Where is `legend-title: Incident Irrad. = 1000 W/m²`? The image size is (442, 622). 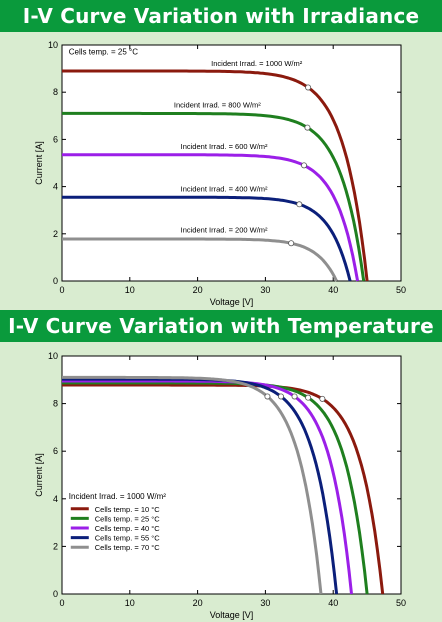
legend-title: Incident Irrad. = 1000 W/m² is located at coordinates (117, 496).